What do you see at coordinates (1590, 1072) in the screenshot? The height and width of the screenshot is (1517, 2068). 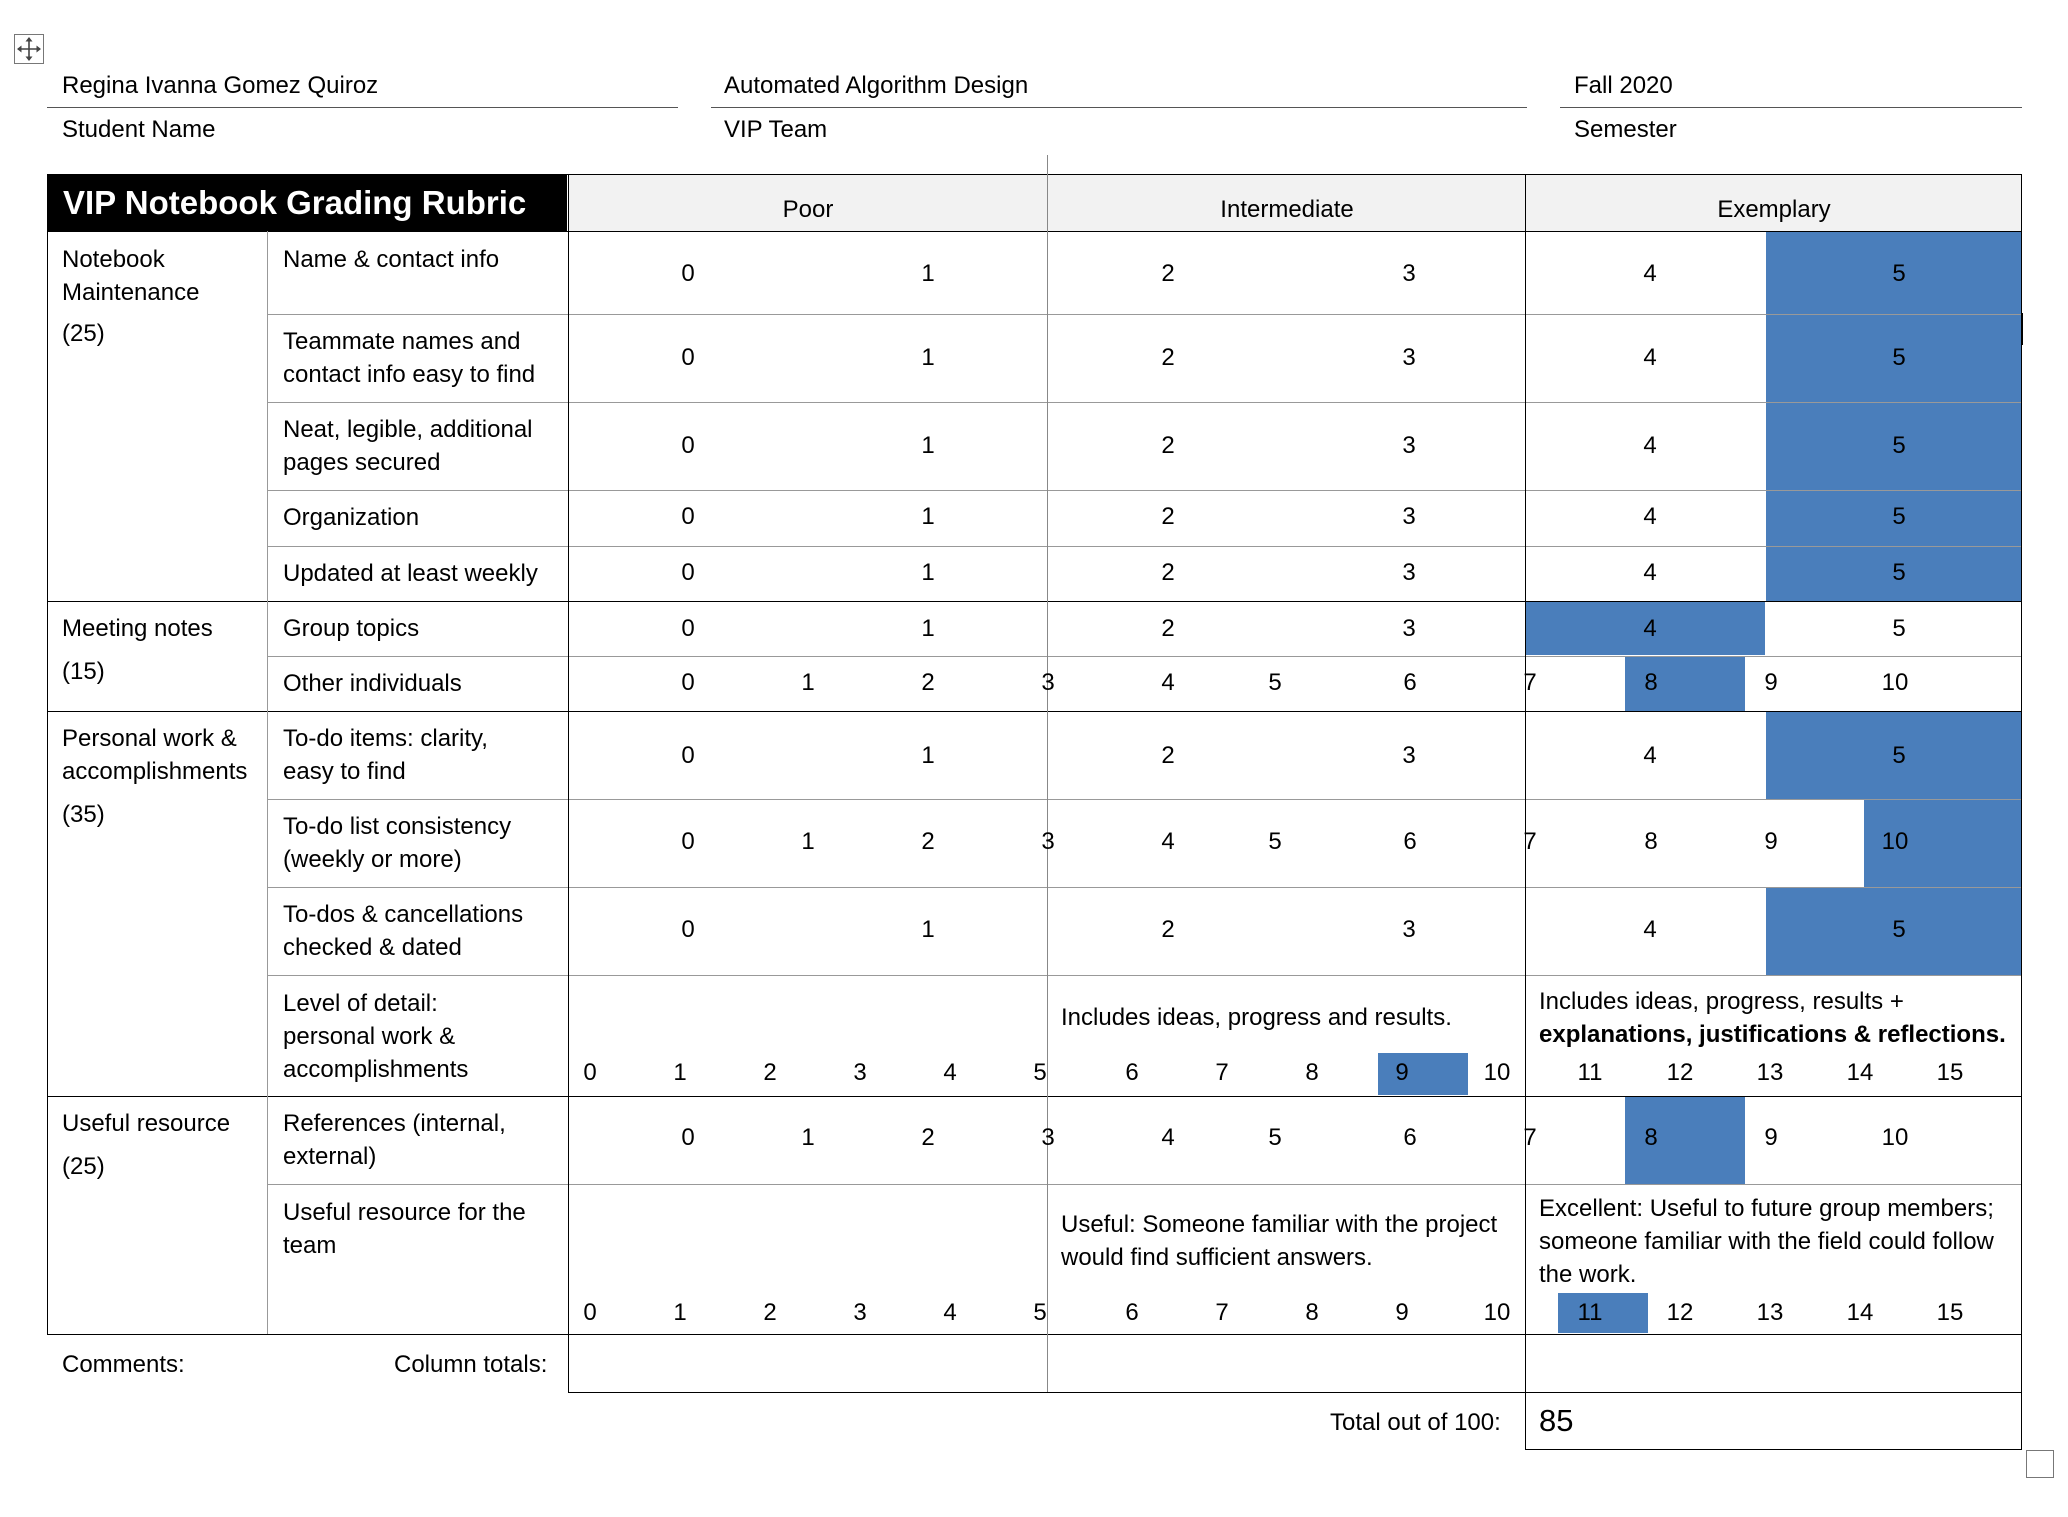 I see `score-option: 11` at bounding box center [1590, 1072].